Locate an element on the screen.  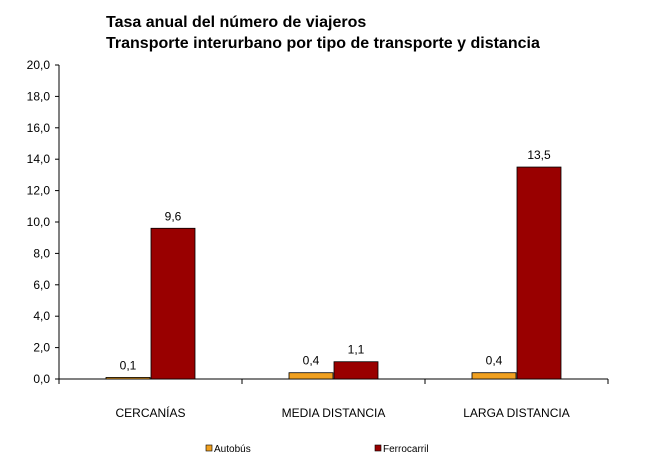
x-category-label: LARGA DISTANCIA is located at coordinates (516, 413).